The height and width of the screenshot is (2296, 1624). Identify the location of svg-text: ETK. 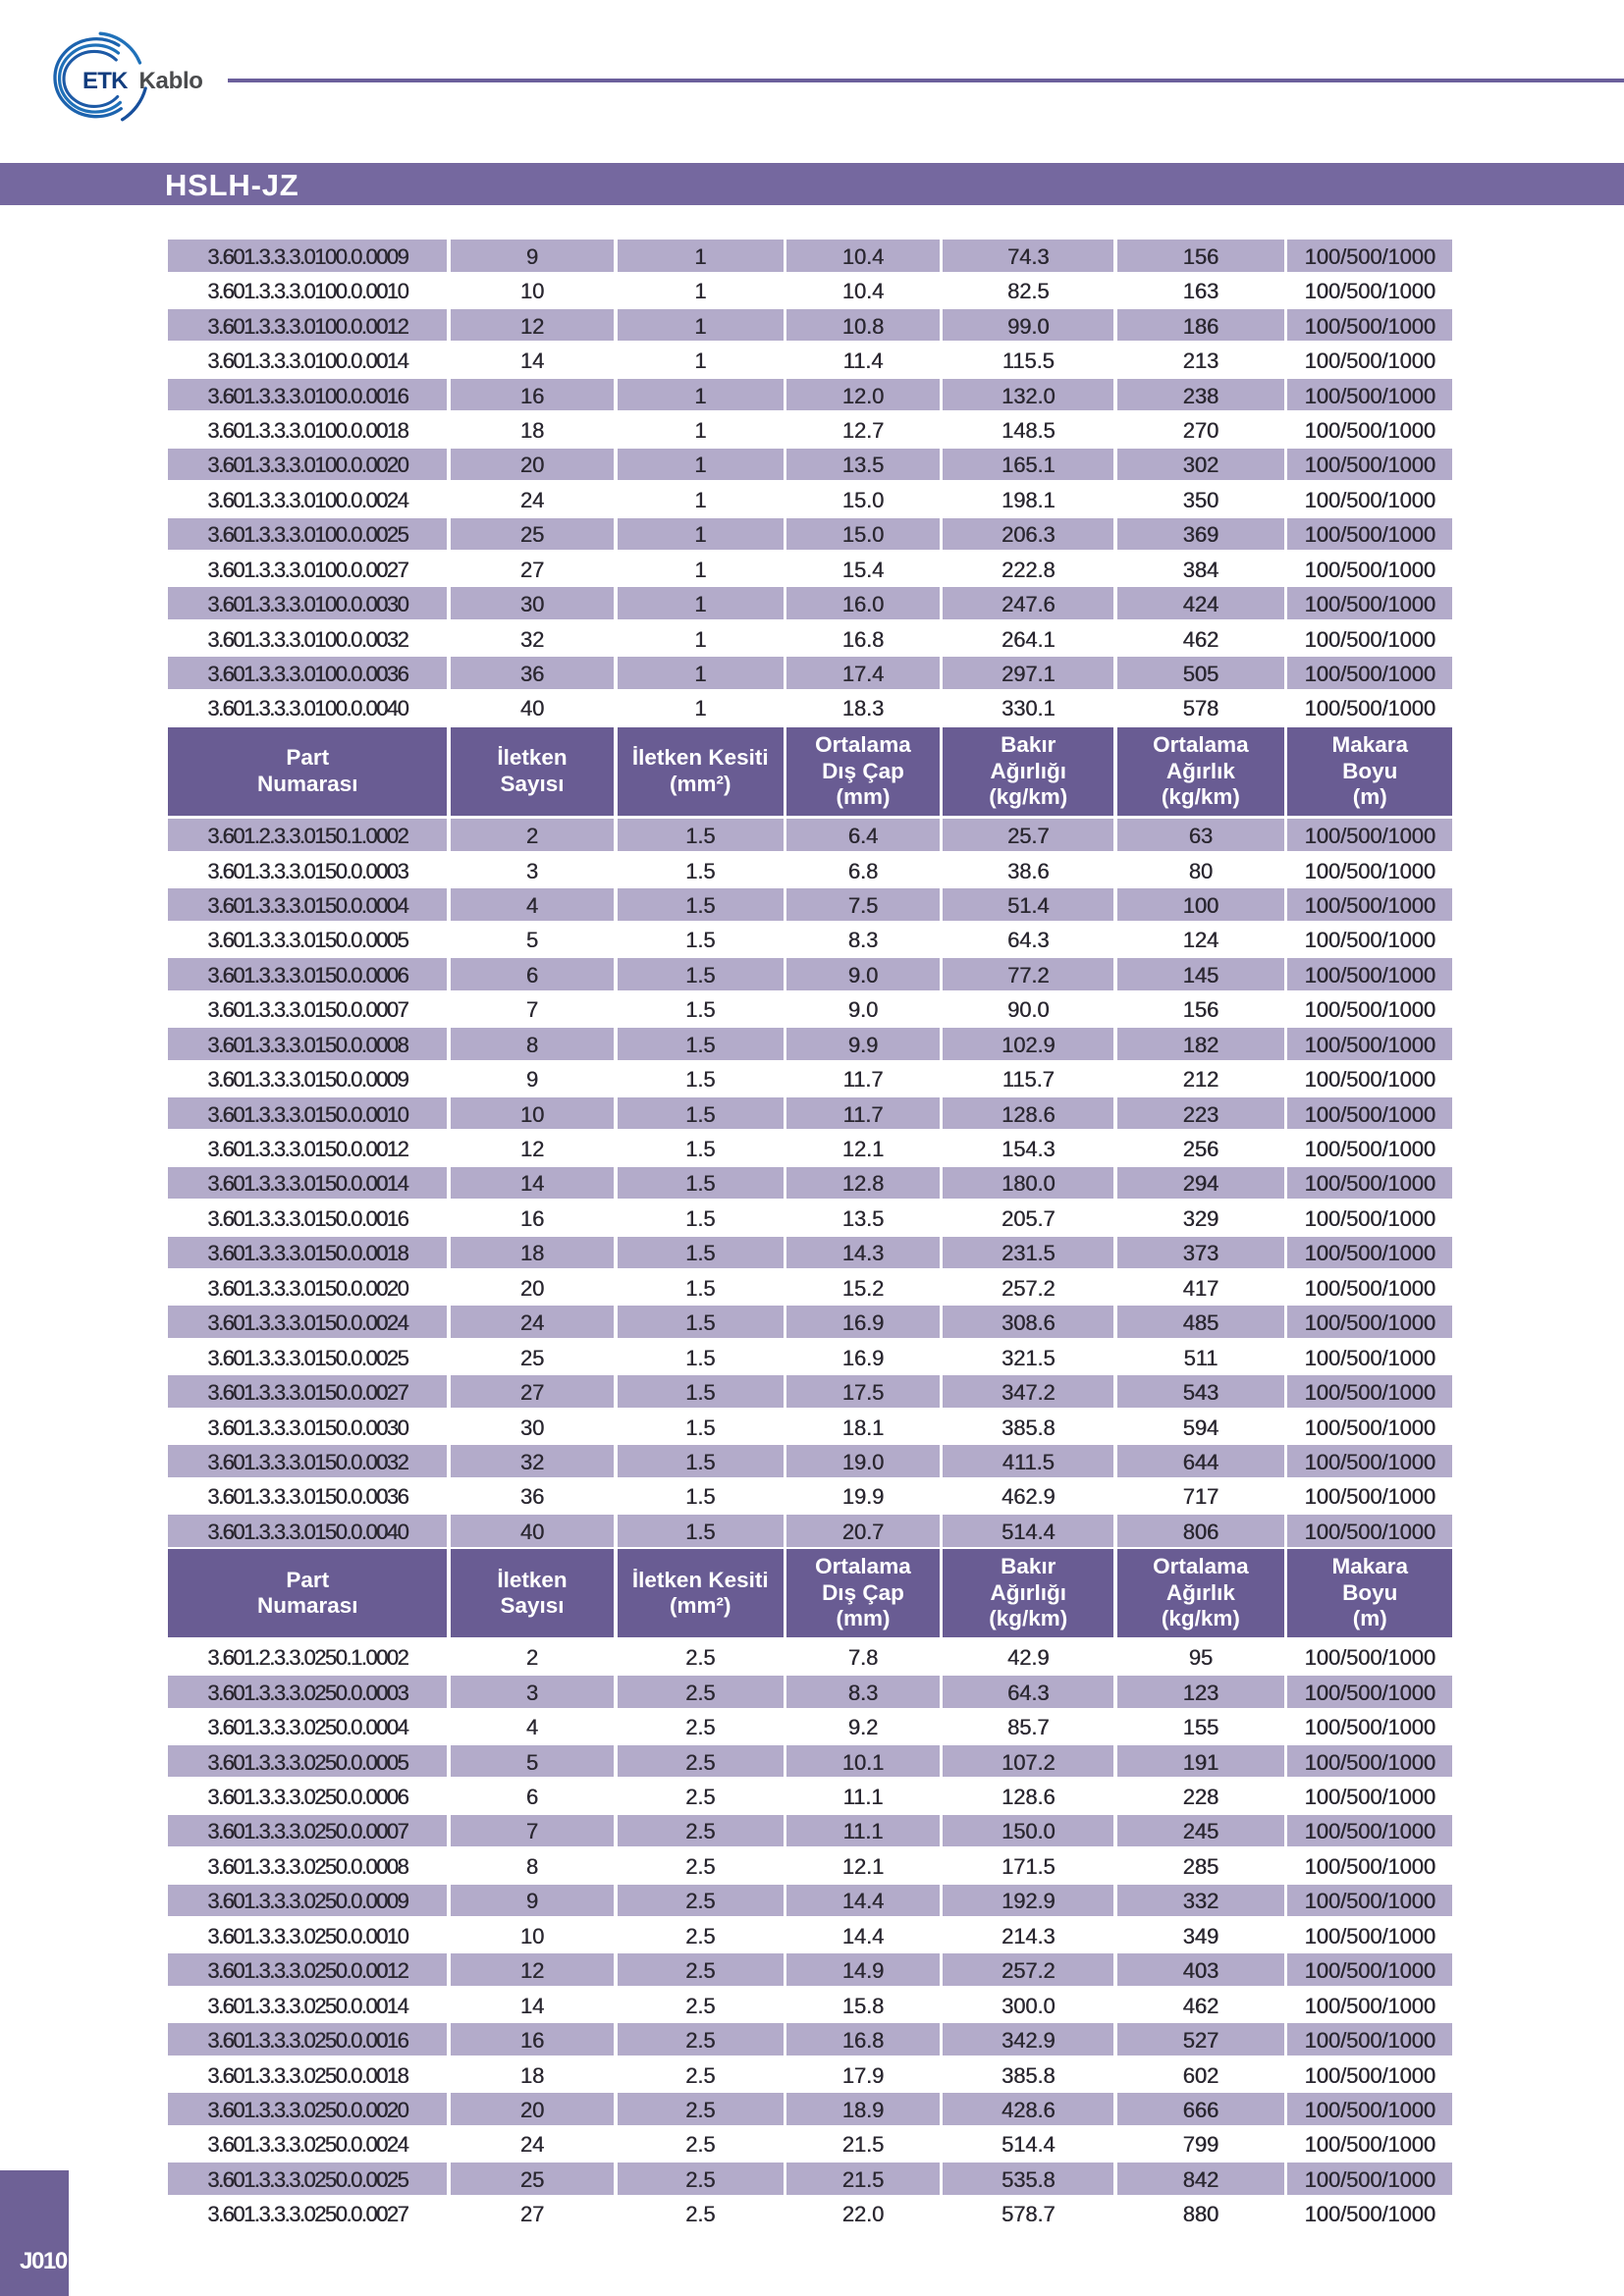
(105, 81).